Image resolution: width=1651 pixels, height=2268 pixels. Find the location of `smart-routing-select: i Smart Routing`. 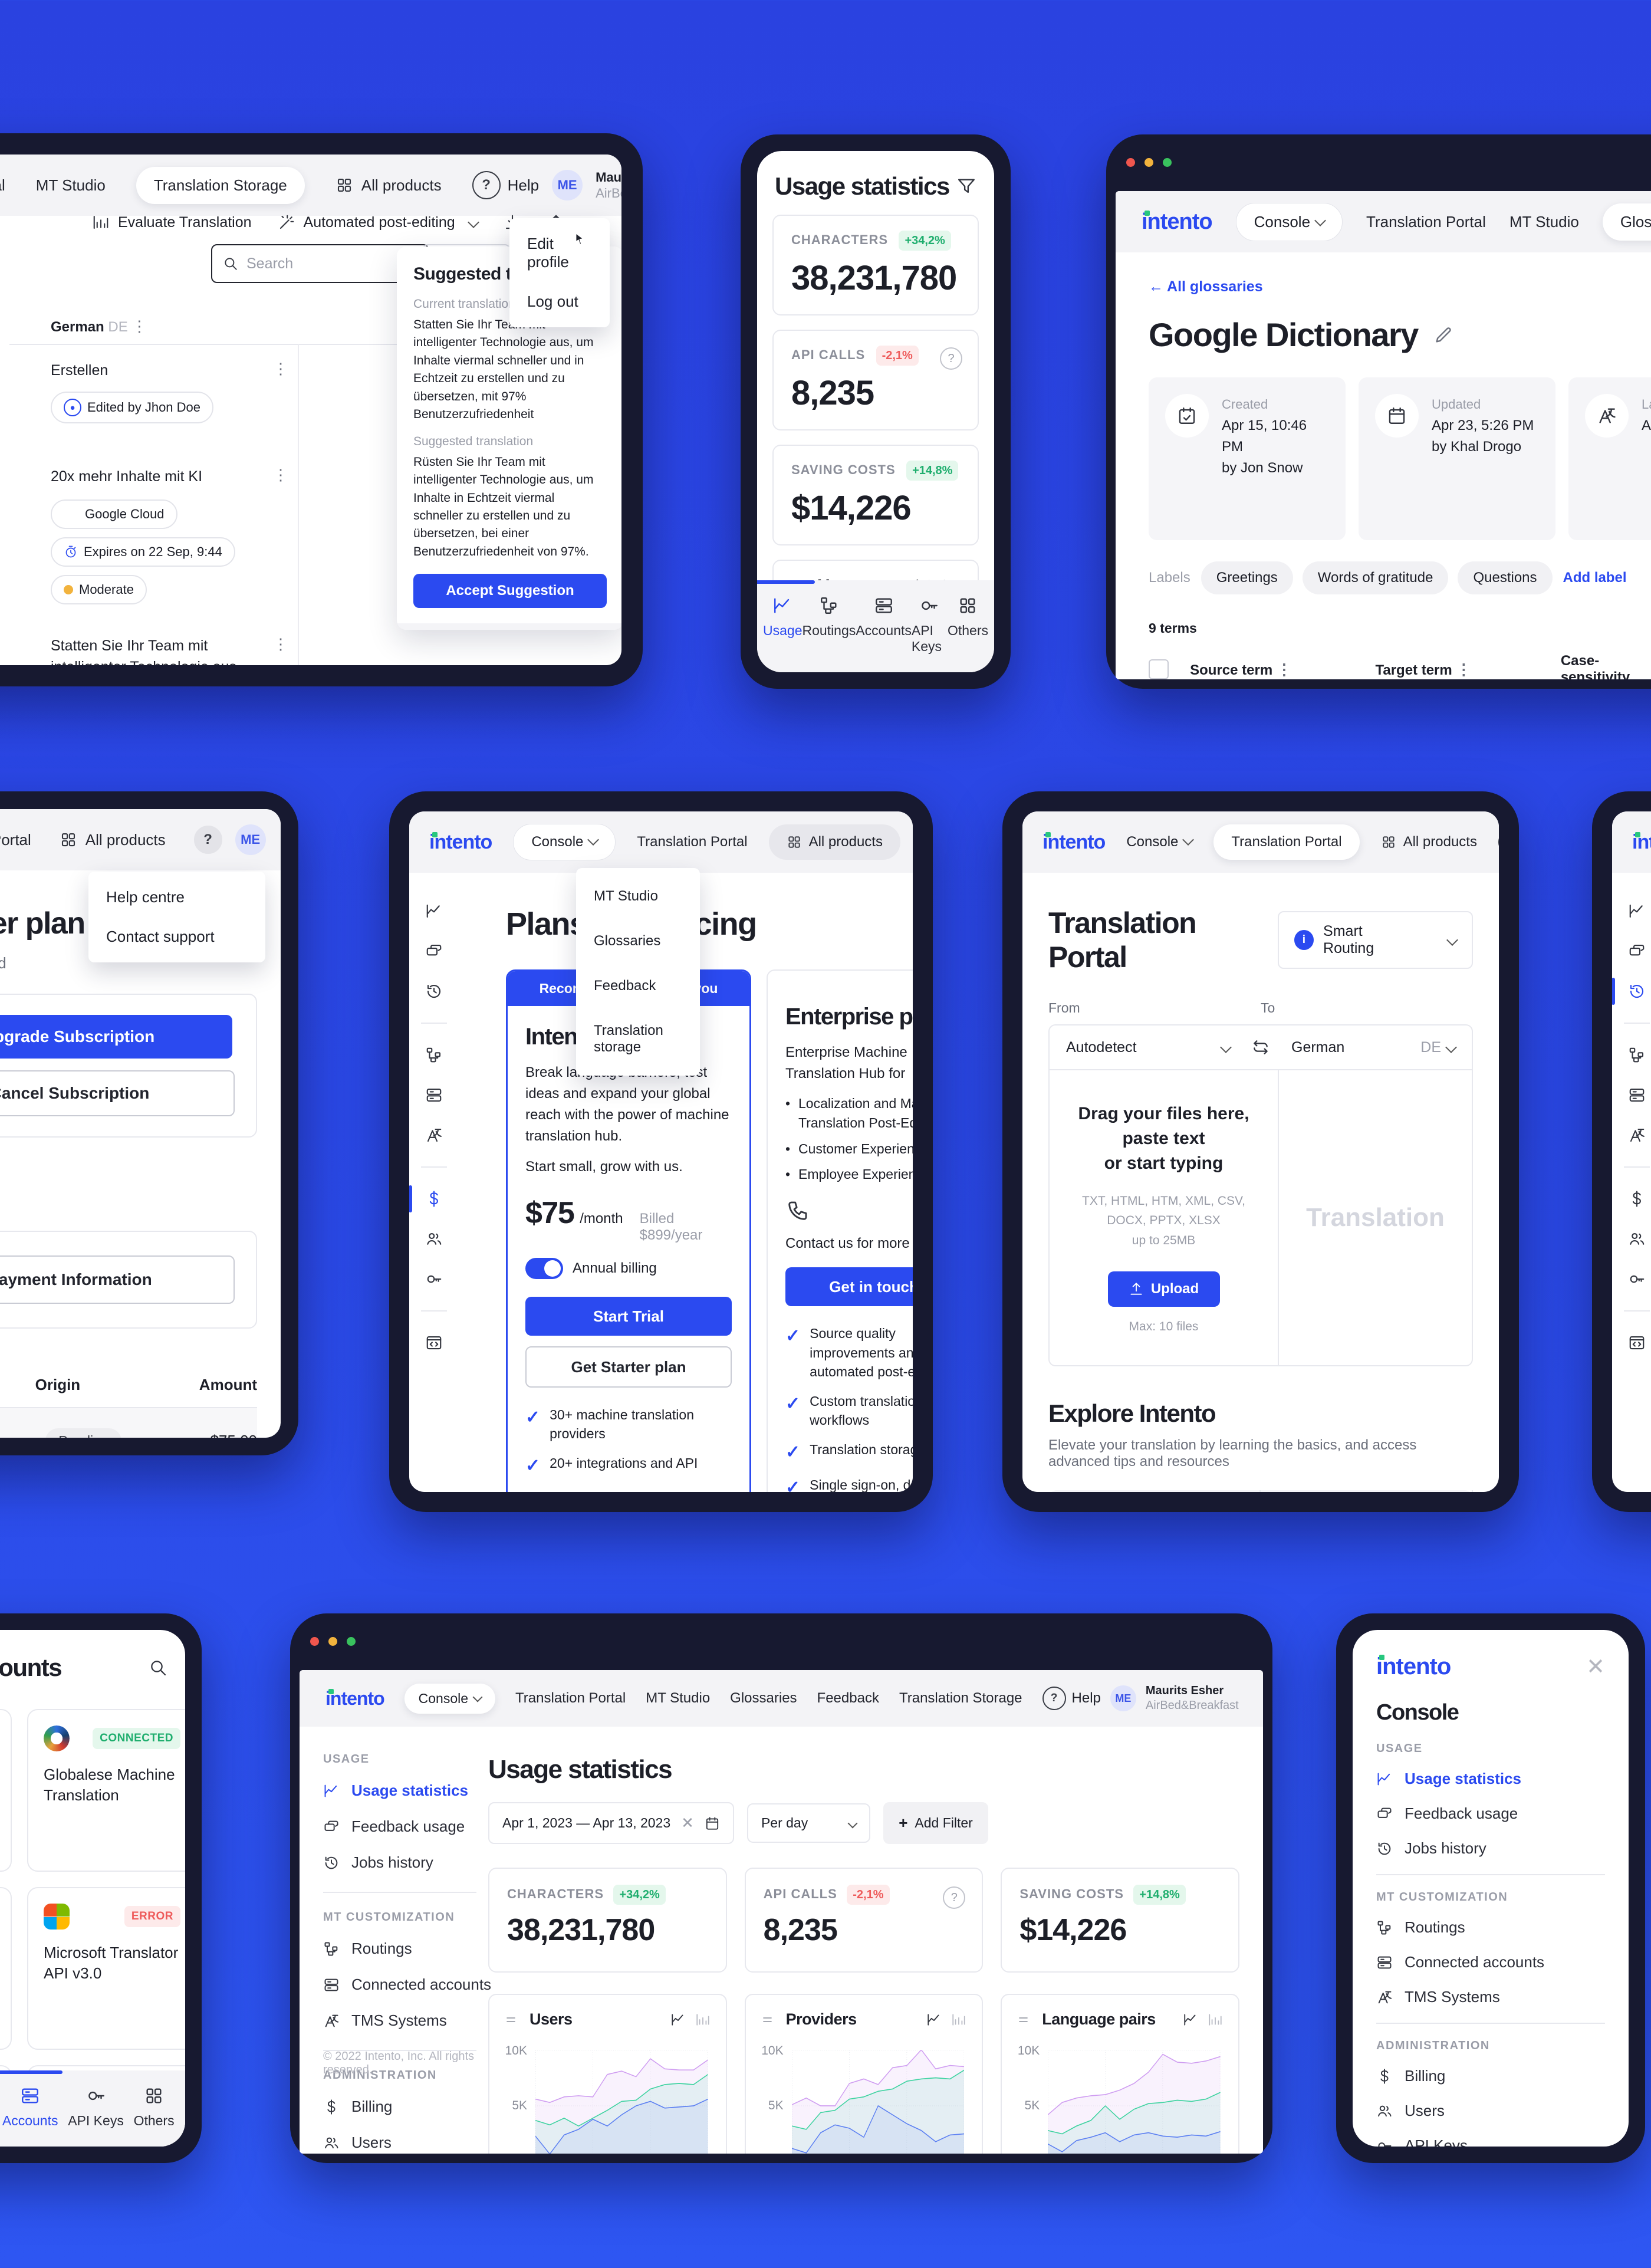

smart-routing-select: i Smart Routing is located at coordinates (1375, 940).